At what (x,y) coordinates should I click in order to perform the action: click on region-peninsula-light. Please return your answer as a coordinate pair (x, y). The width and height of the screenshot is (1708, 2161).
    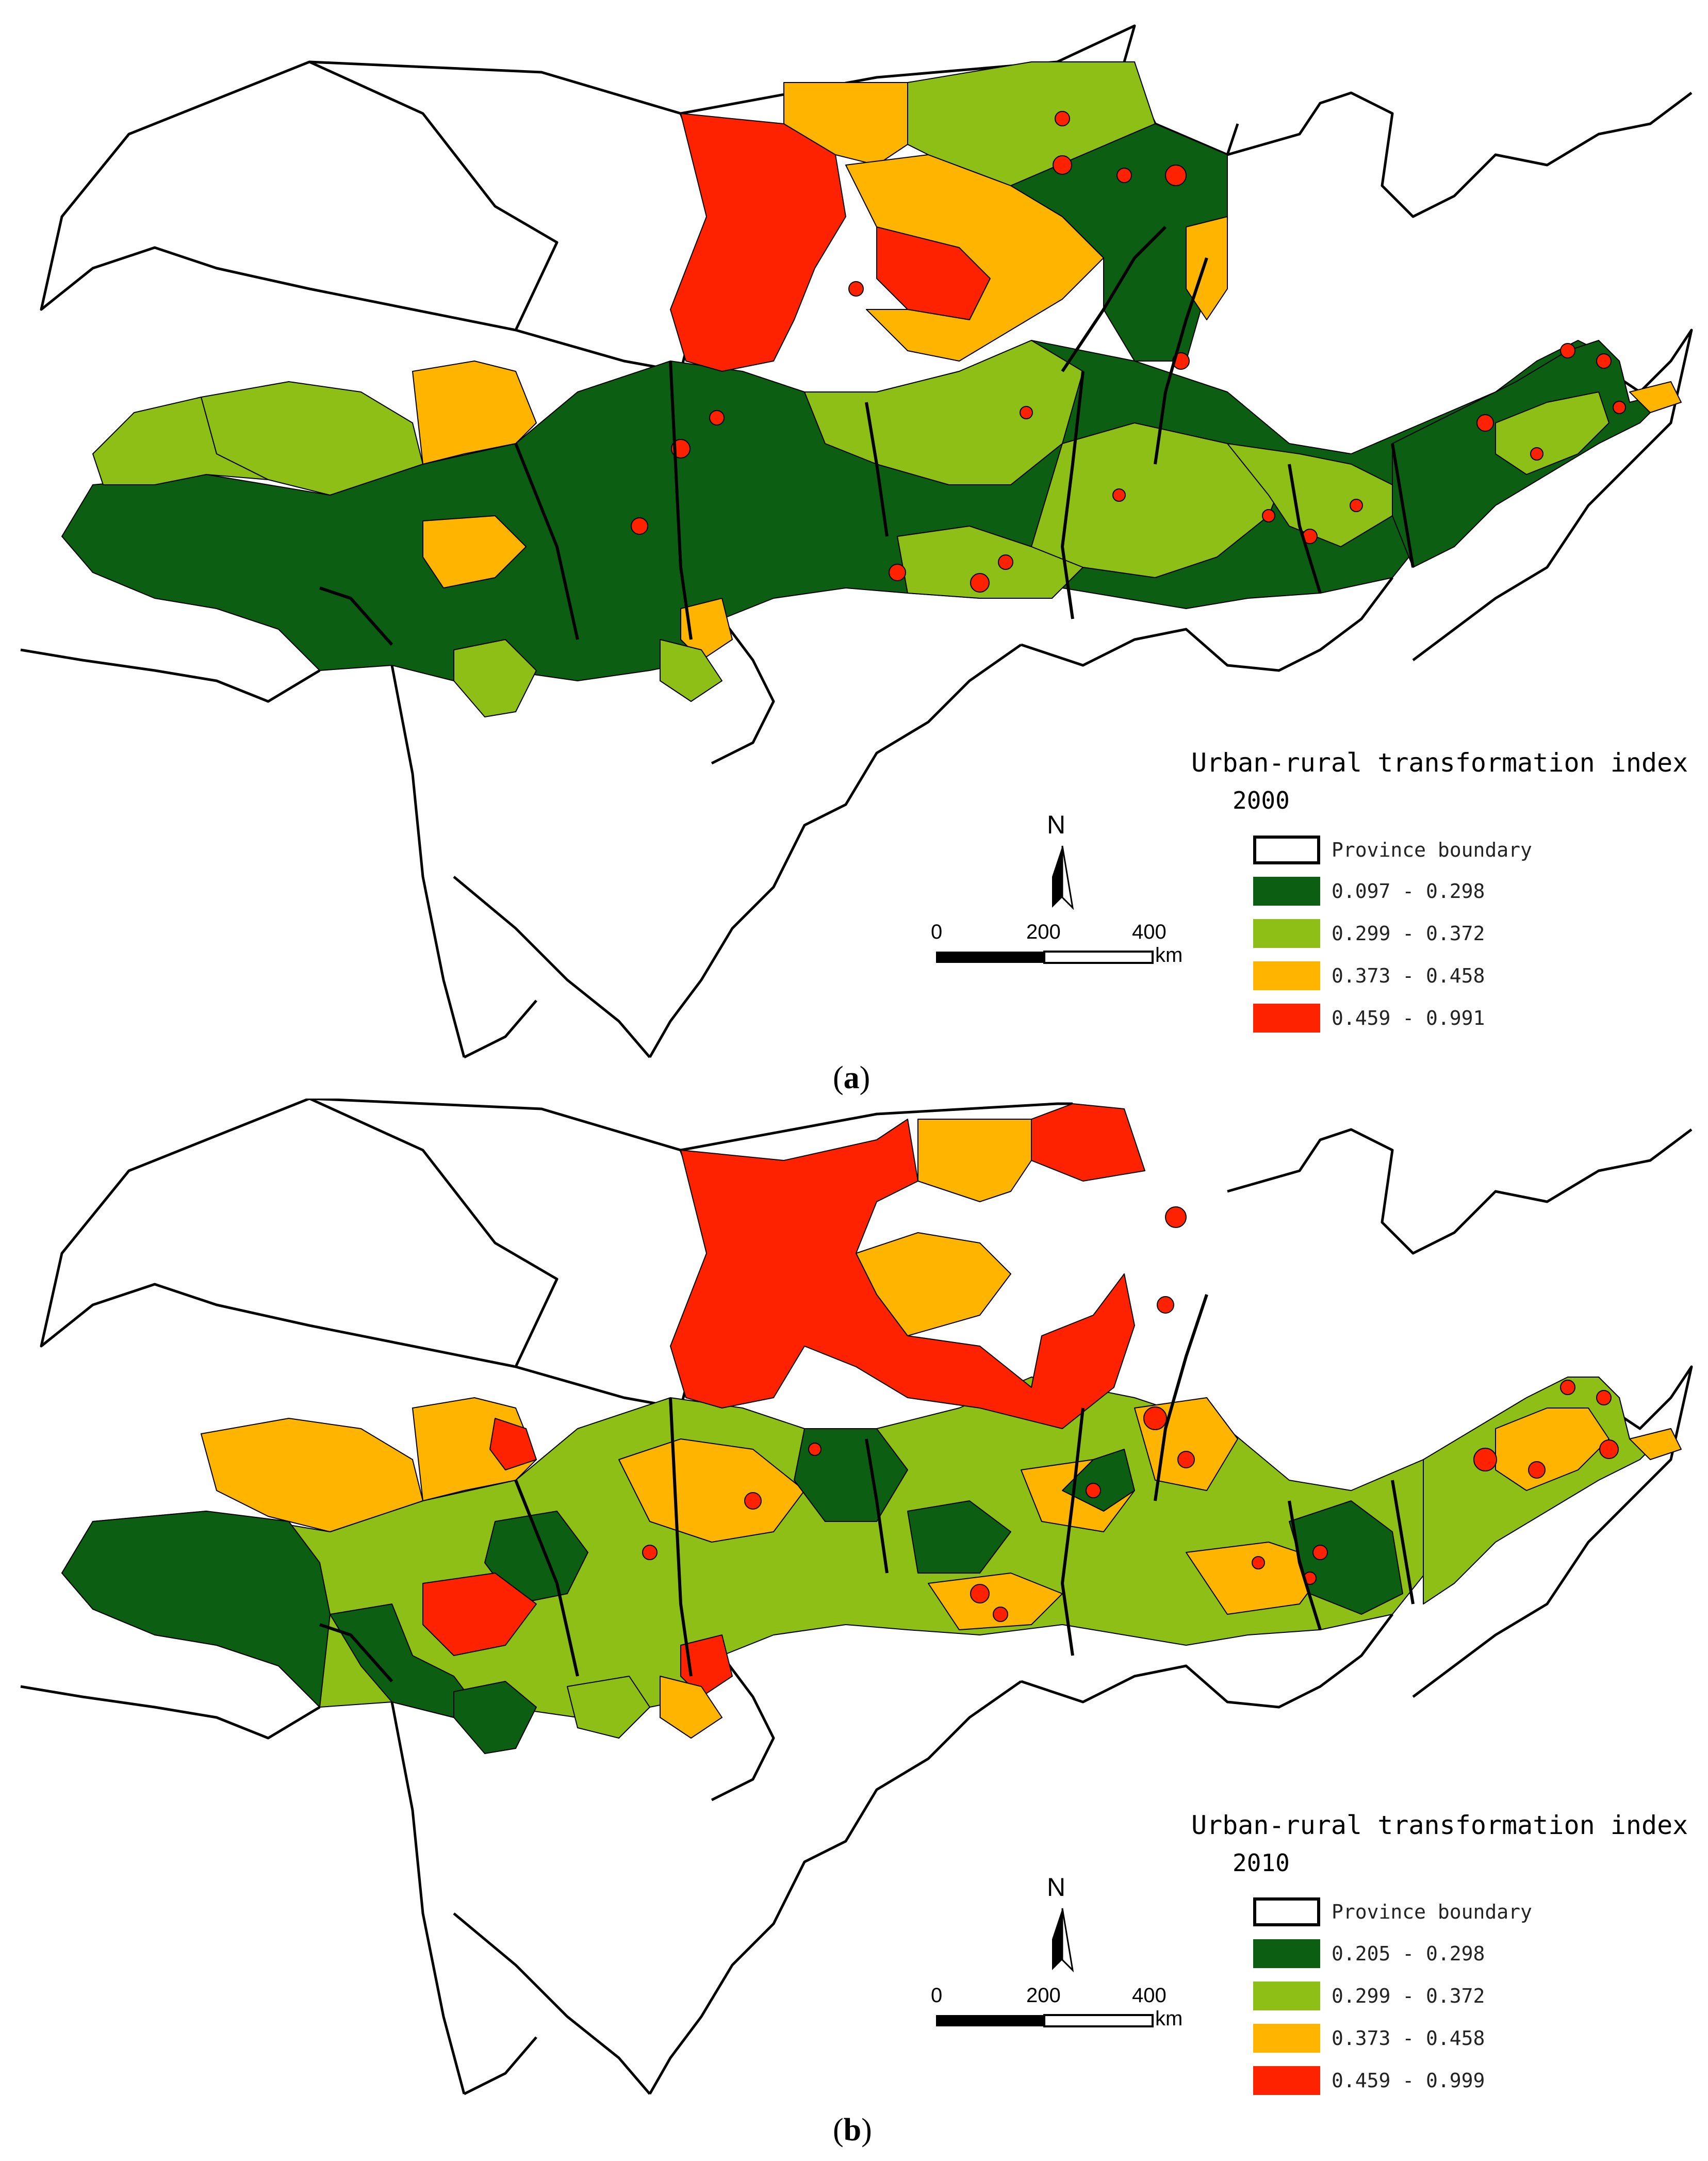
    Looking at the image, I should click on (1552, 433).